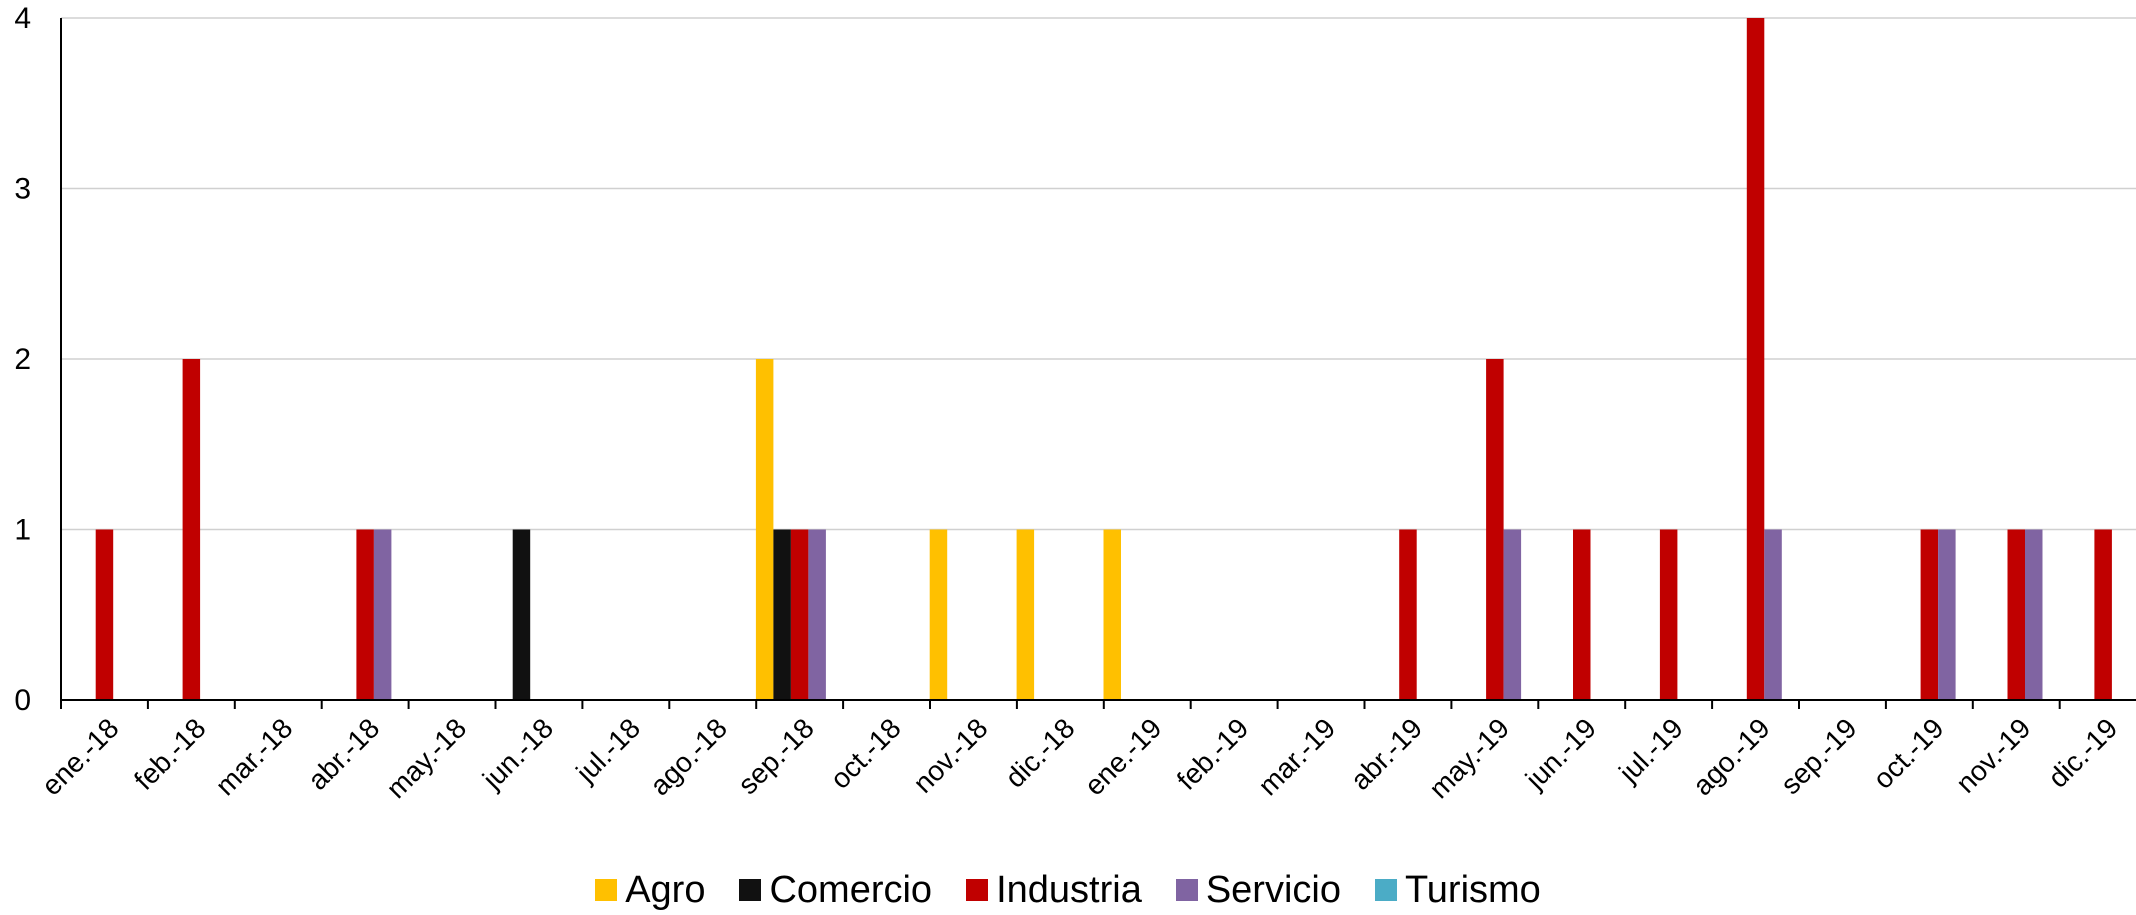 This screenshot has height=915, width=2136. I want to click on bar-industria-nov.-19, so click(2016, 614).